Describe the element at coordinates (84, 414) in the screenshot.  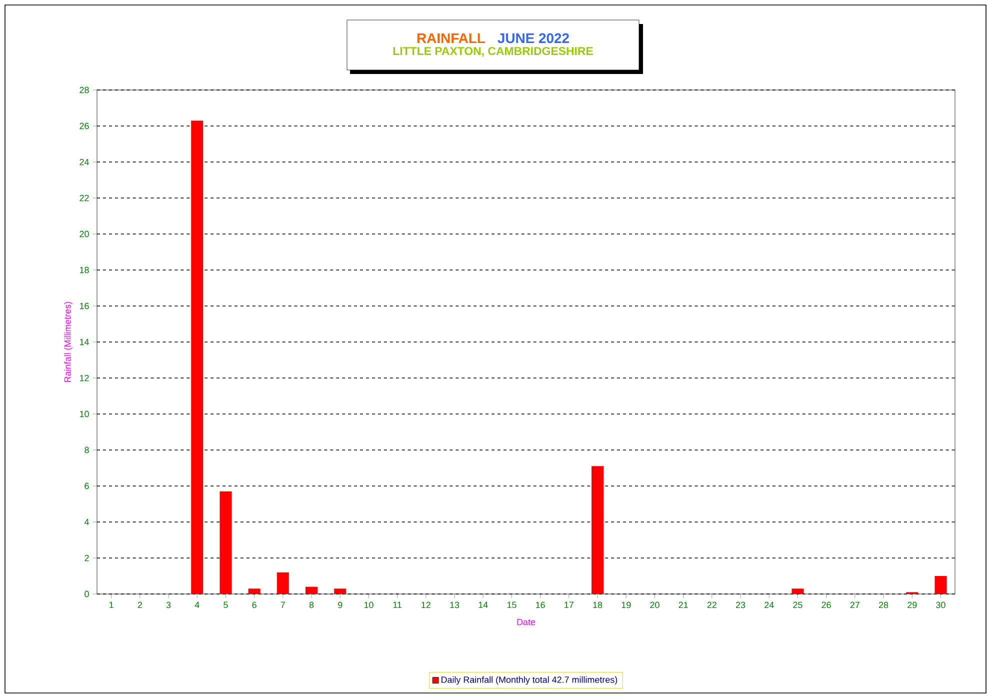
I see `y-tick-label: 10` at that location.